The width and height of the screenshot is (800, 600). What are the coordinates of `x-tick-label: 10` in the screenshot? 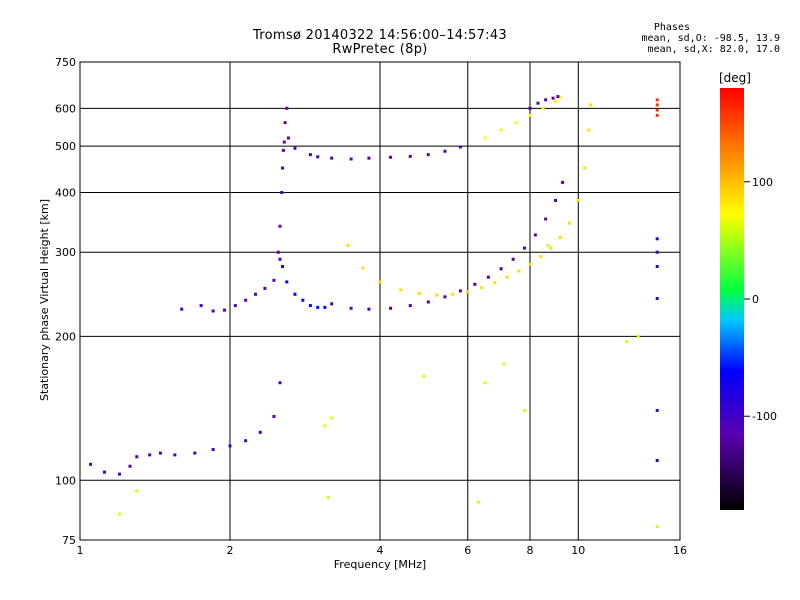 It's located at (578, 550).